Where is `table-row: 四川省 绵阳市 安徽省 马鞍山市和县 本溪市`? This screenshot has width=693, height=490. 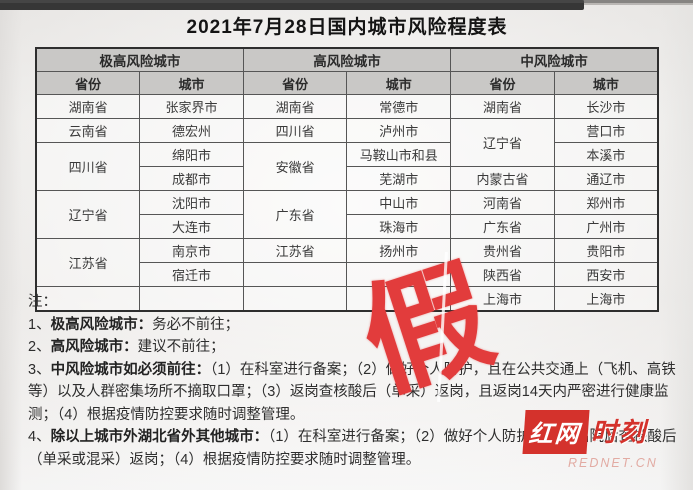 table-row: 四川省 绵阳市 安徽省 马鞍山市和县 本溪市 is located at coordinates (347, 166).